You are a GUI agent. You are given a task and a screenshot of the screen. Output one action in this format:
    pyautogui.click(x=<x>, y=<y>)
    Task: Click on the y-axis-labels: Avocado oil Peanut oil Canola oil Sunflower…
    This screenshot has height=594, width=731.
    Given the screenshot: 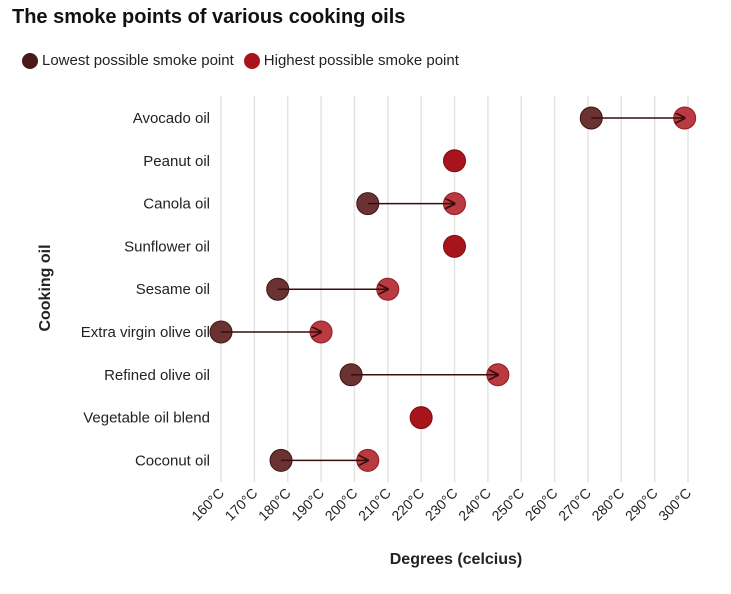 What is the action you would take?
    pyautogui.click(x=145, y=289)
    